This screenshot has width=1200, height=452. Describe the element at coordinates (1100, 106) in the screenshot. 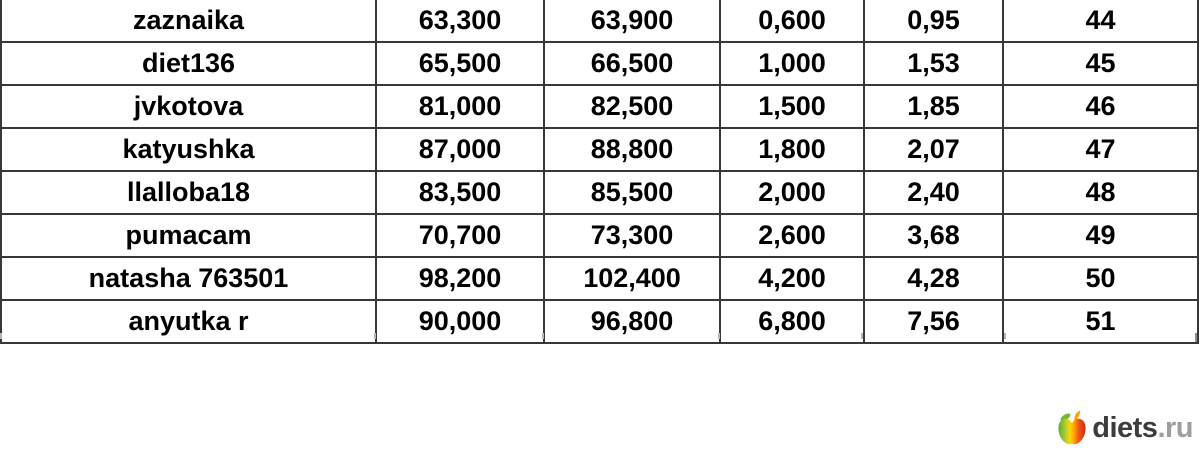

I see `rank-cell: 46` at that location.